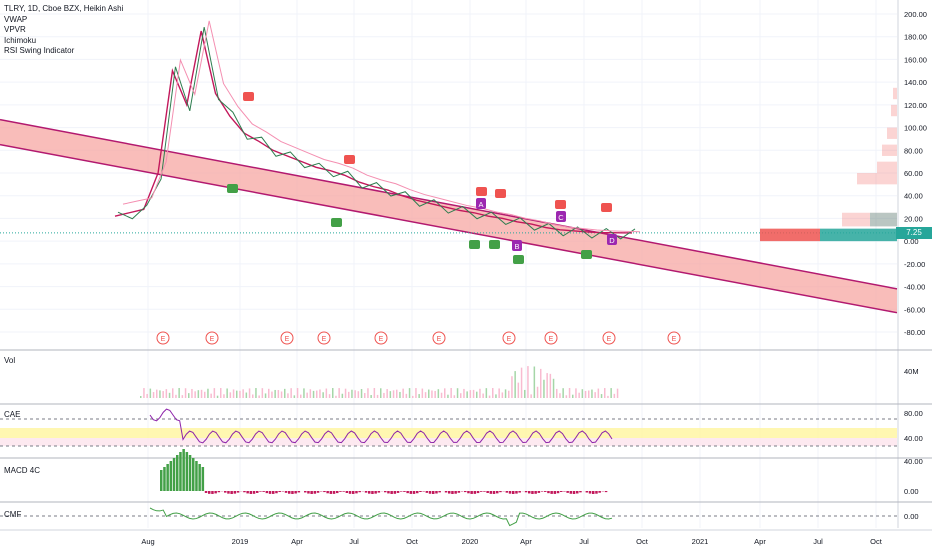 The image size is (932, 550). I want to click on macd-pane-label: MACD 4C, so click(22, 470).